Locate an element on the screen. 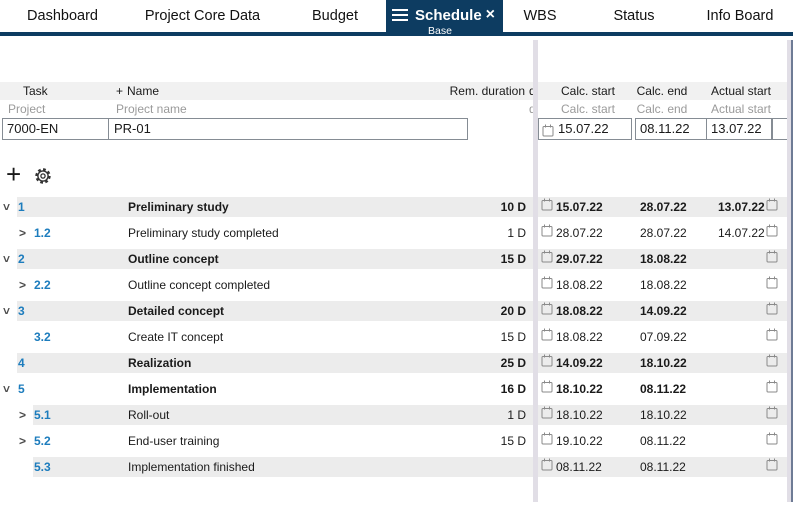 Image resolution: width=793 pixels, height=508 pixels. calc-start-filter-input: 15.07.22 is located at coordinates (585, 129).